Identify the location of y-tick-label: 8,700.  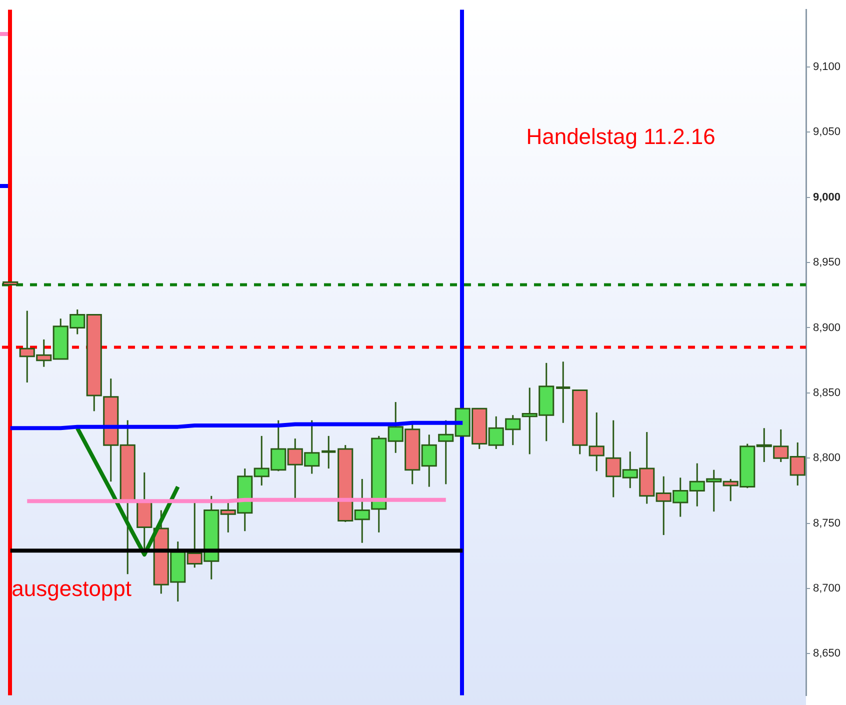
(827, 588).